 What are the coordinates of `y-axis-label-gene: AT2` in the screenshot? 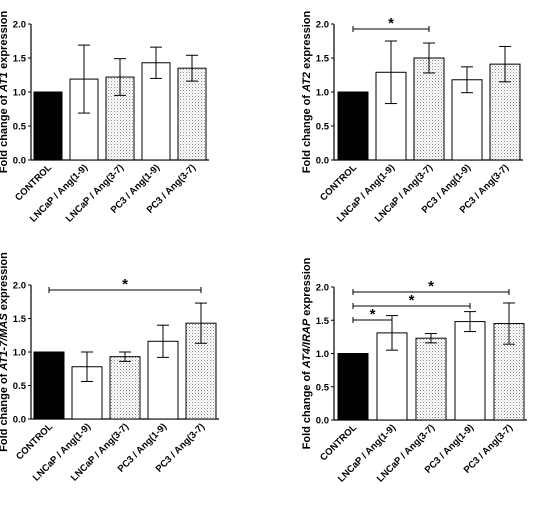 It's located at (307, 82).